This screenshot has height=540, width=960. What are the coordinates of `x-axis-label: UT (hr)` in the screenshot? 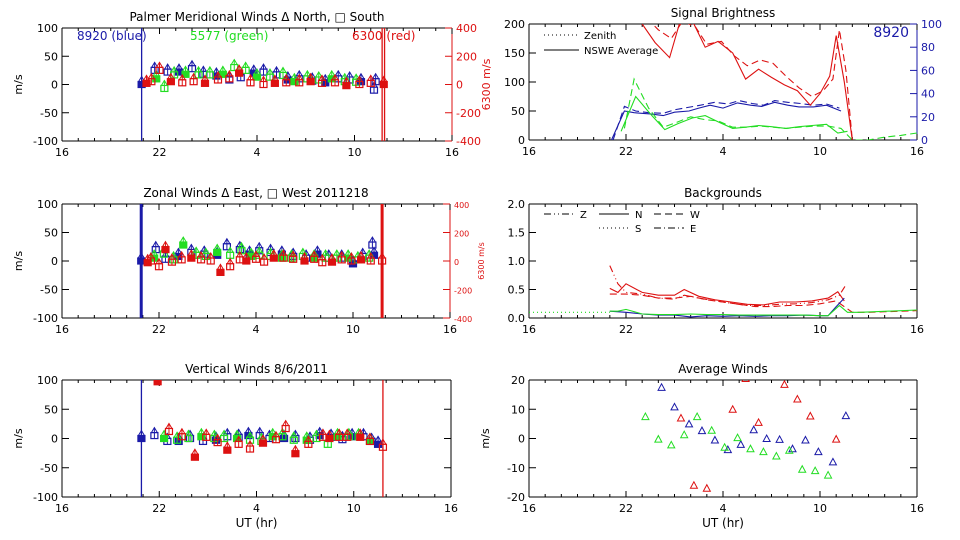 It's located at (723, 523).